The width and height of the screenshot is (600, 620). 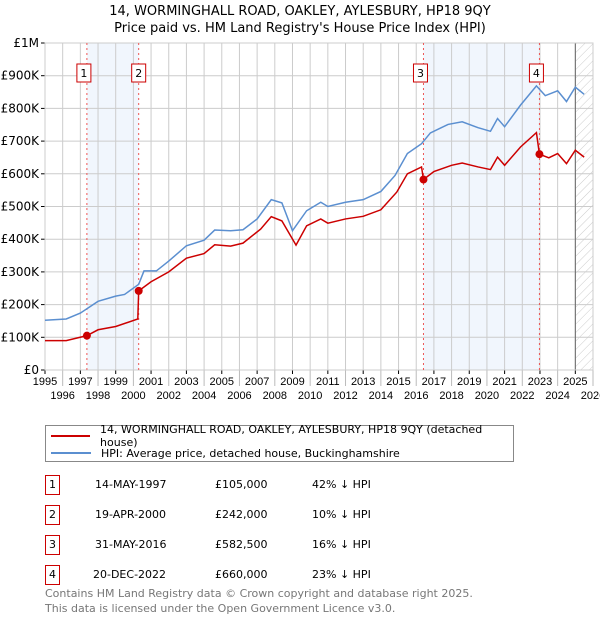 What do you see at coordinates (71, 453) in the screenshot?
I see `legend-hpi-swatch` at bounding box center [71, 453].